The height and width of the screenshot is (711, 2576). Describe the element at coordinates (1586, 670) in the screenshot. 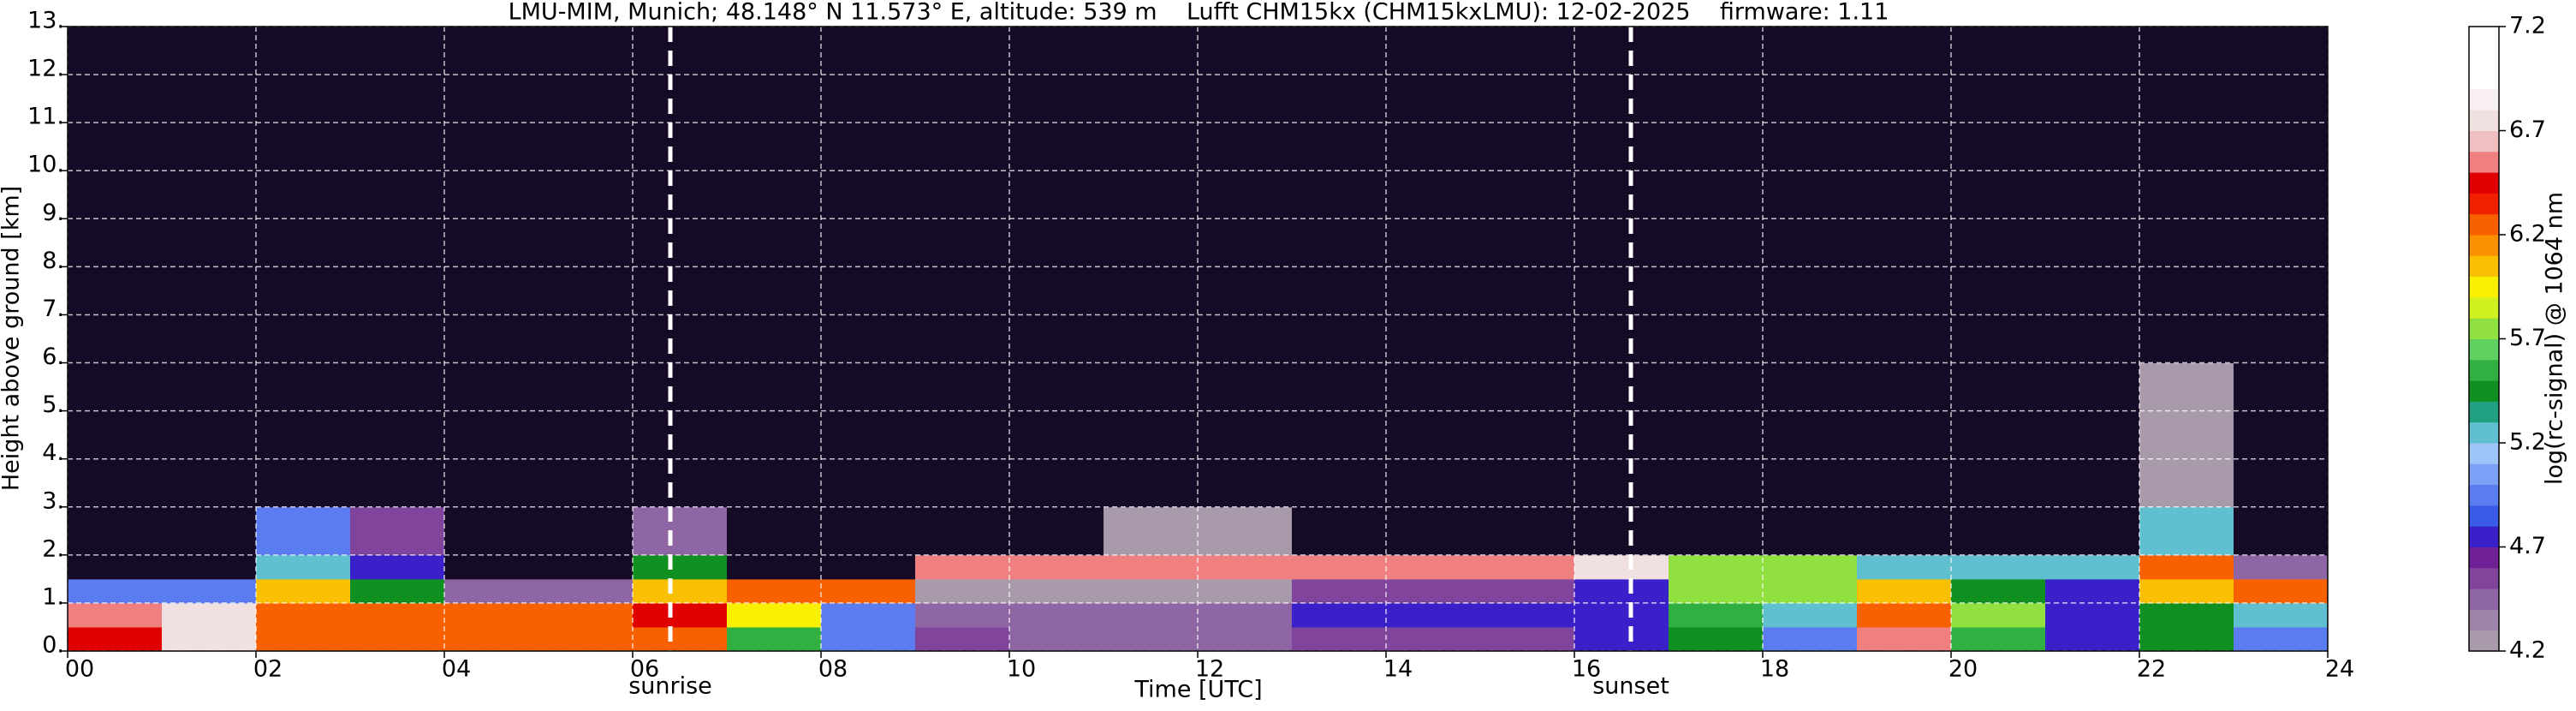

I see `x-tick-label: 16` at that location.